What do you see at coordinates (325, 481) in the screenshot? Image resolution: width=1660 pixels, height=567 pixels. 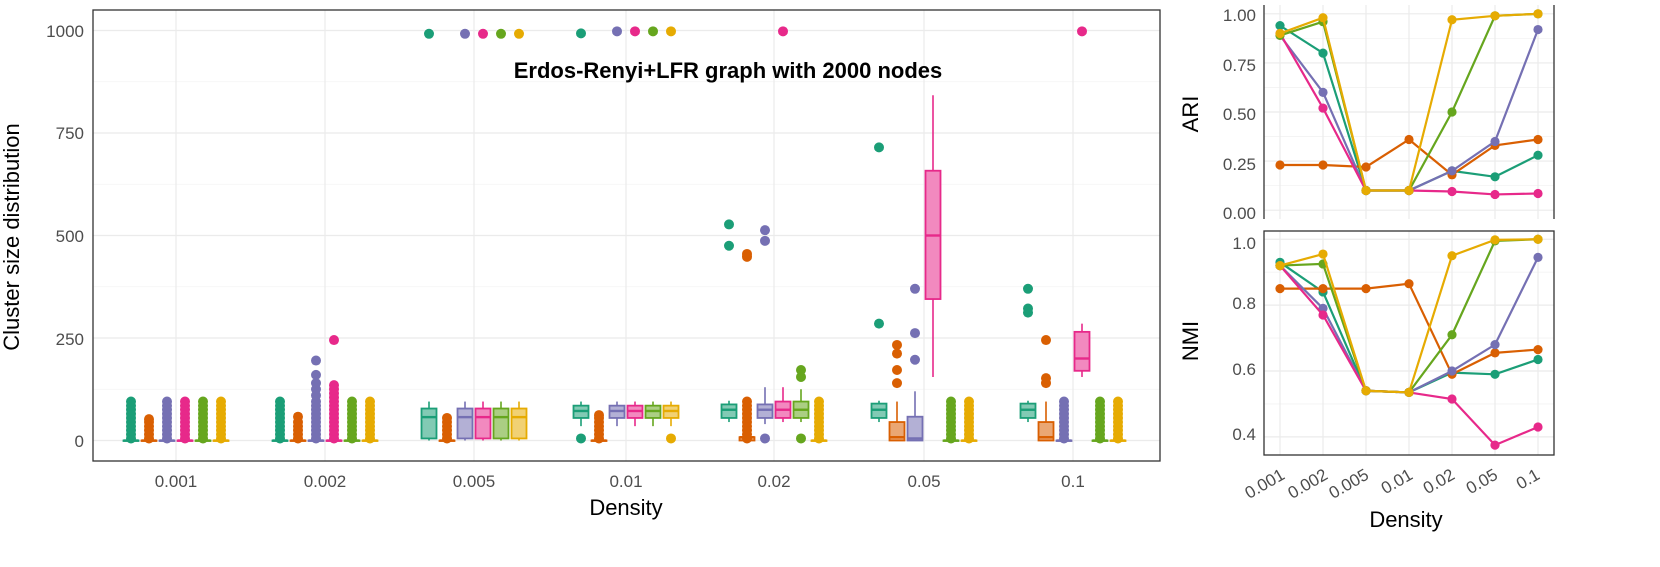 I see `x-tick-label: 0.002` at bounding box center [325, 481].